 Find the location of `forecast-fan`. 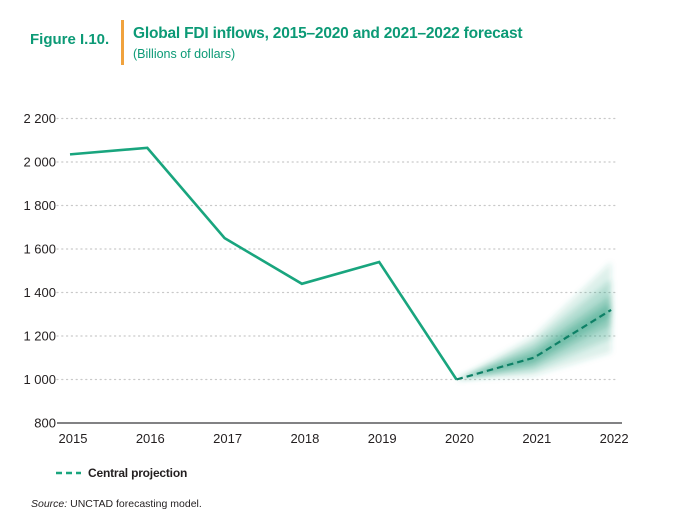

forecast-fan is located at coordinates (534, 321).